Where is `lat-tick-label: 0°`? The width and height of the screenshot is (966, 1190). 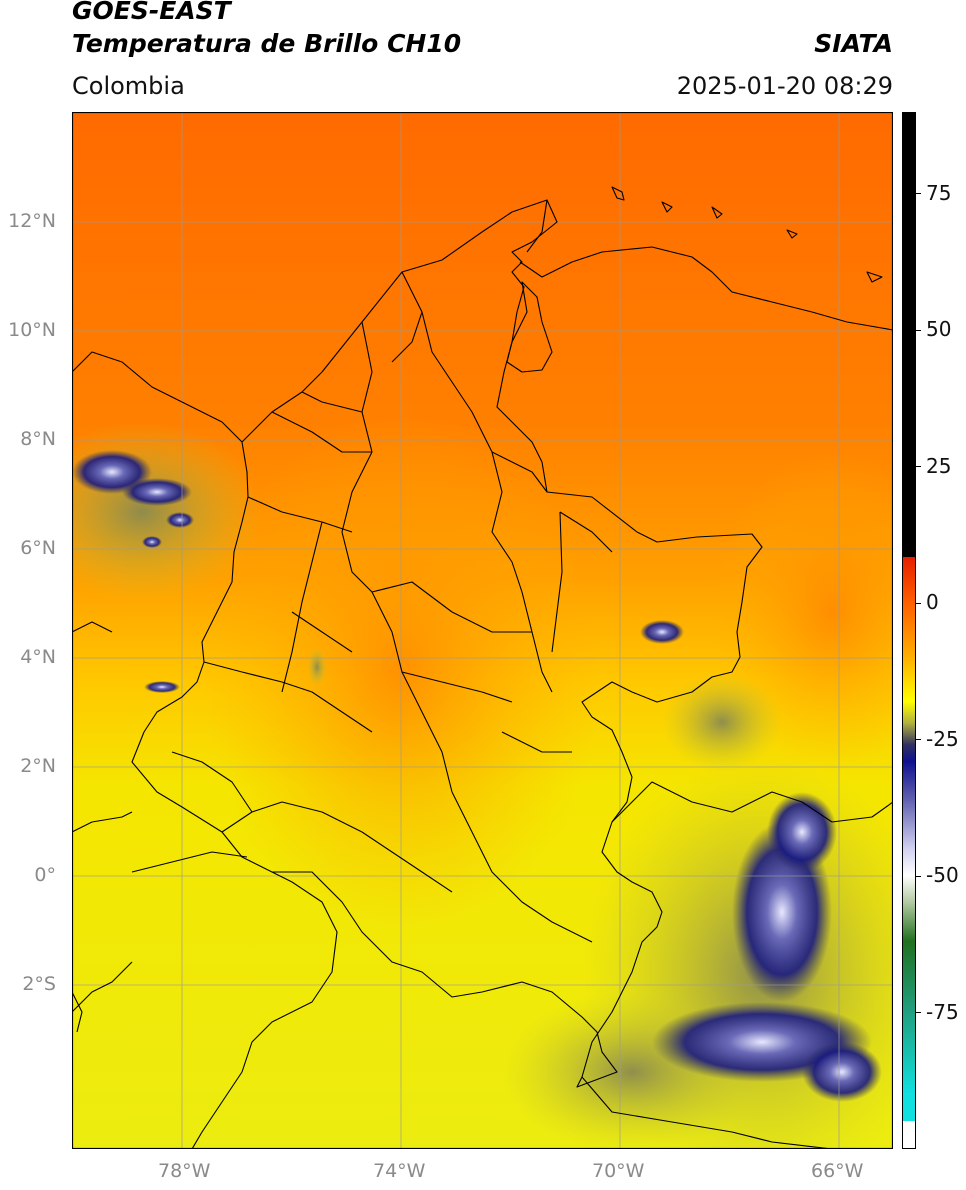 lat-tick-label: 0° is located at coordinates (45, 875).